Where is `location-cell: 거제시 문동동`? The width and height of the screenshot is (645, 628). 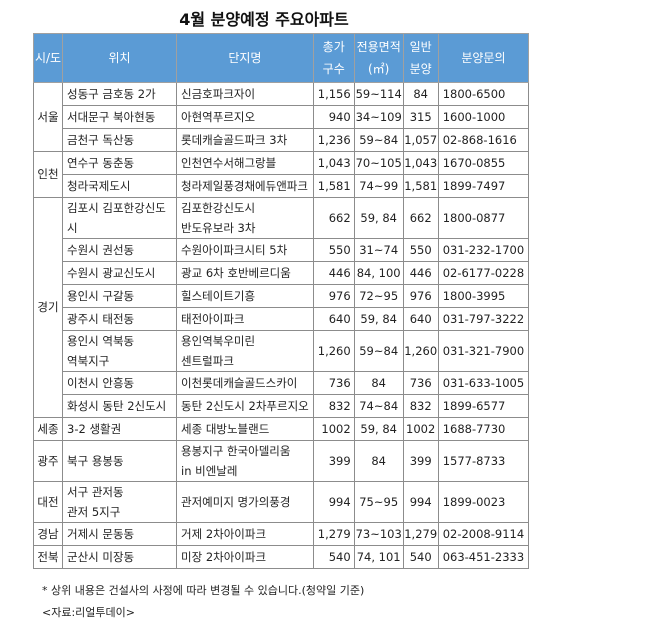 location-cell: 거제시 문동동 is located at coordinates (119, 534).